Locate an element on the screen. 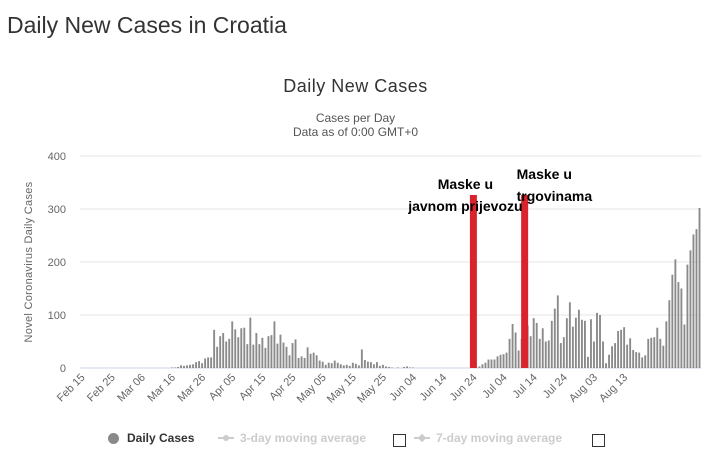 The height and width of the screenshot is (459, 711). y-tick-label: 0 is located at coordinates (63, 369).